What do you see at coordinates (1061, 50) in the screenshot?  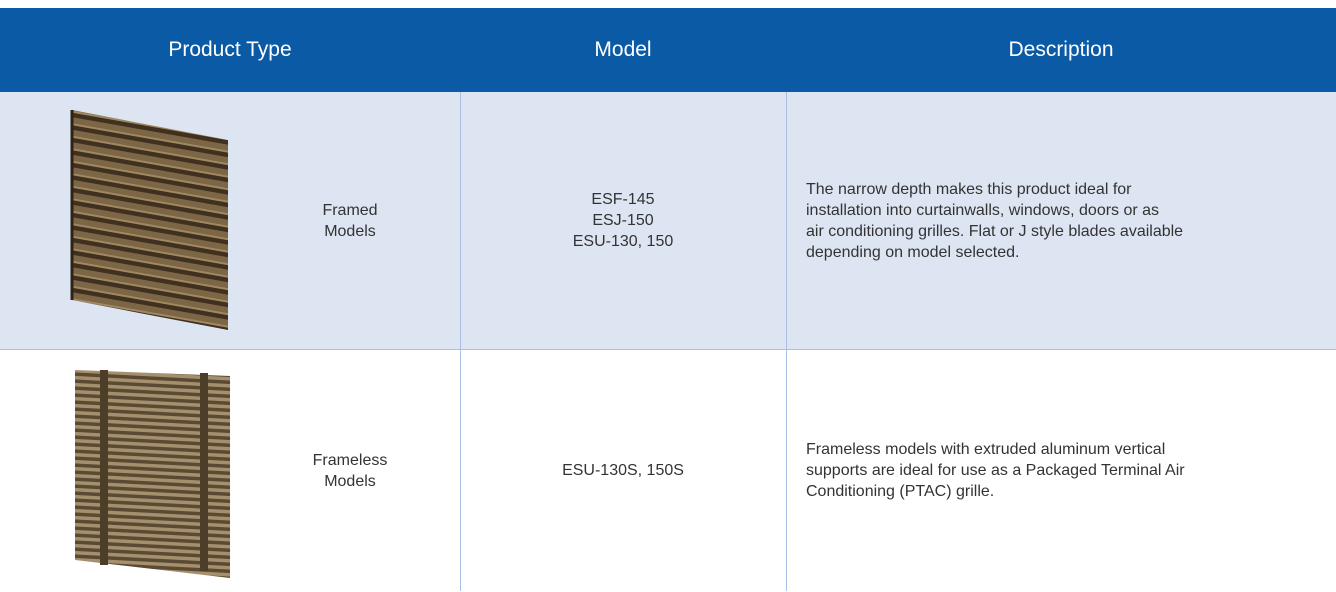 I see `header-cell: Description` at bounding box center [1061, 50].